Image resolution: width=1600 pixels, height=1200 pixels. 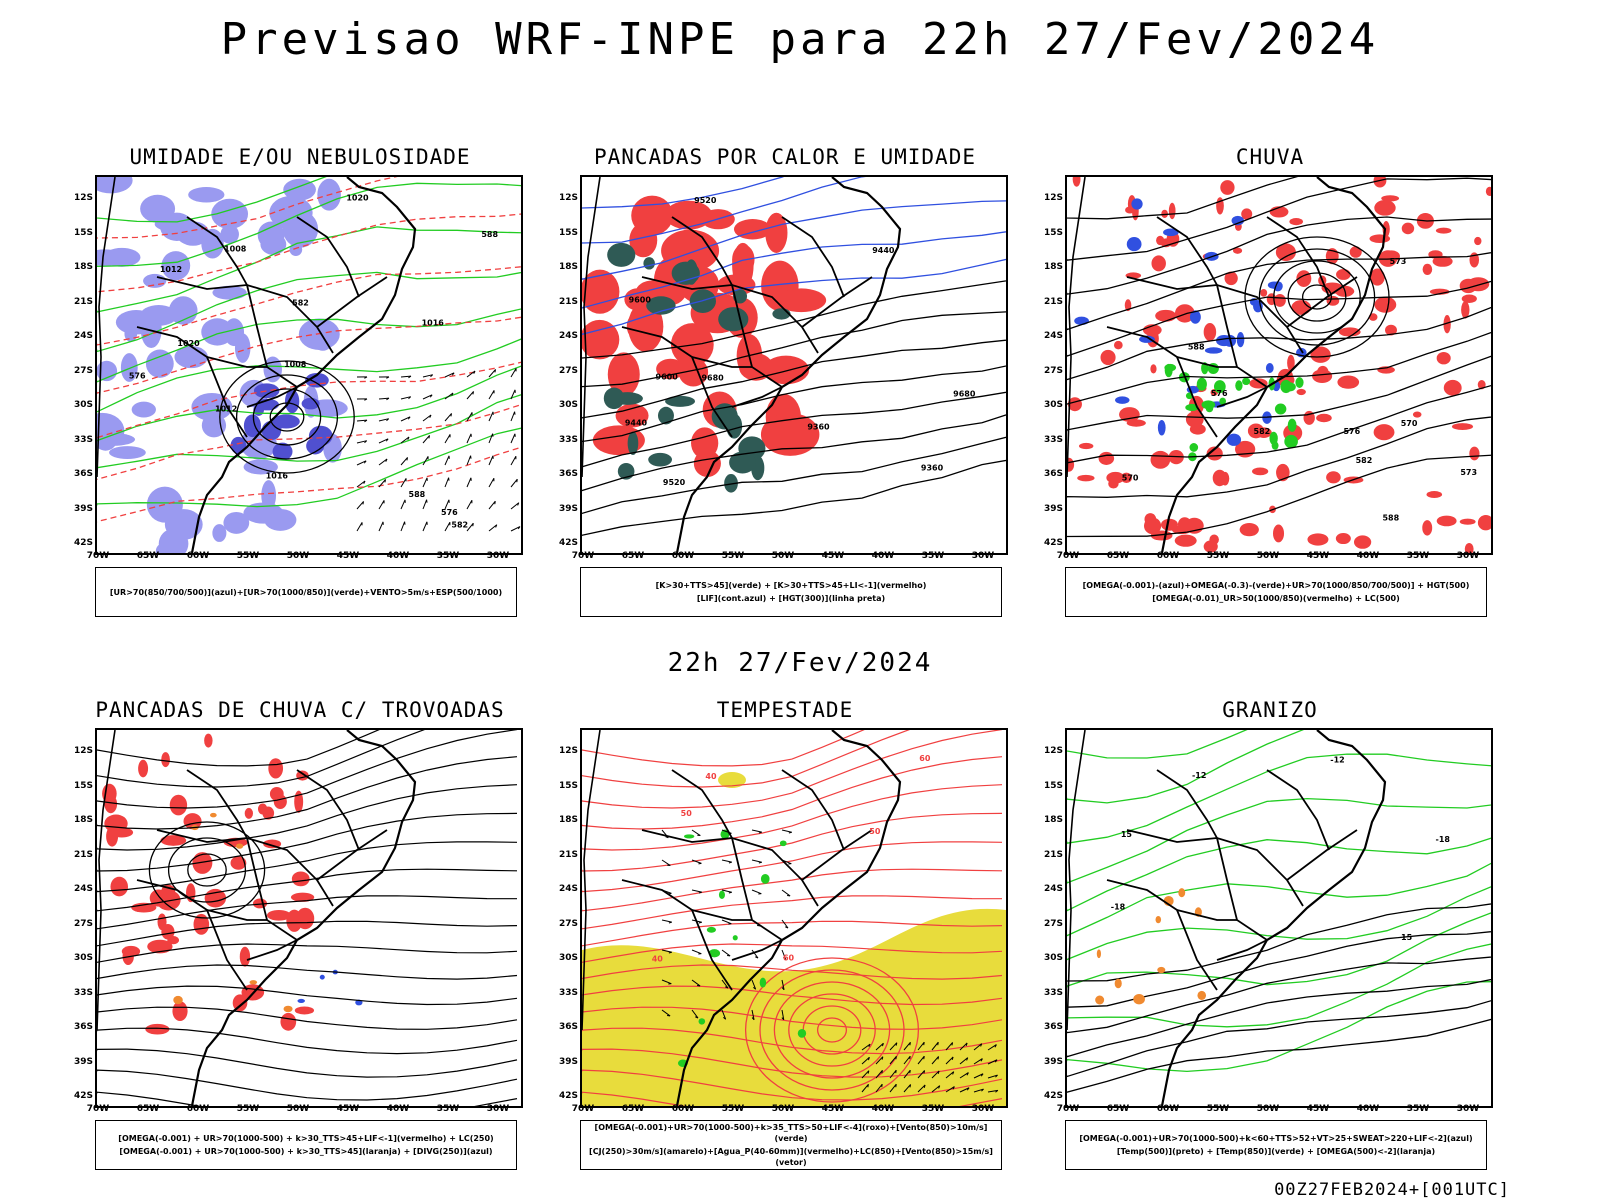 What do you see at coordinates (660, 459) in the screenshot?
I see `k-tts-cells-cell` at bounding box center [660, 459].